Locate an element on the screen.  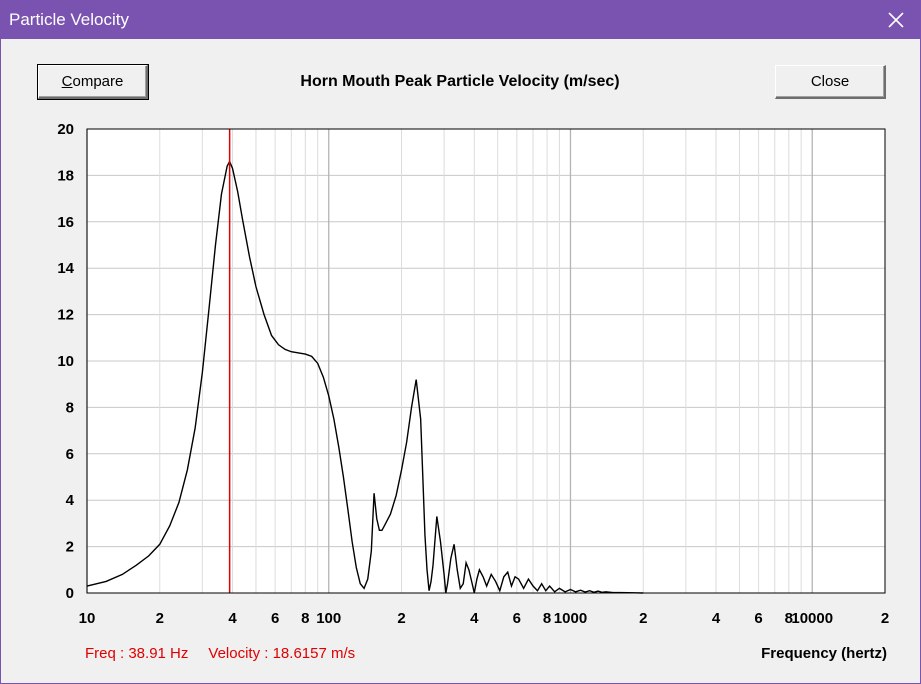
title-bar: Particle Velocity is located at coordinates (460, 20).